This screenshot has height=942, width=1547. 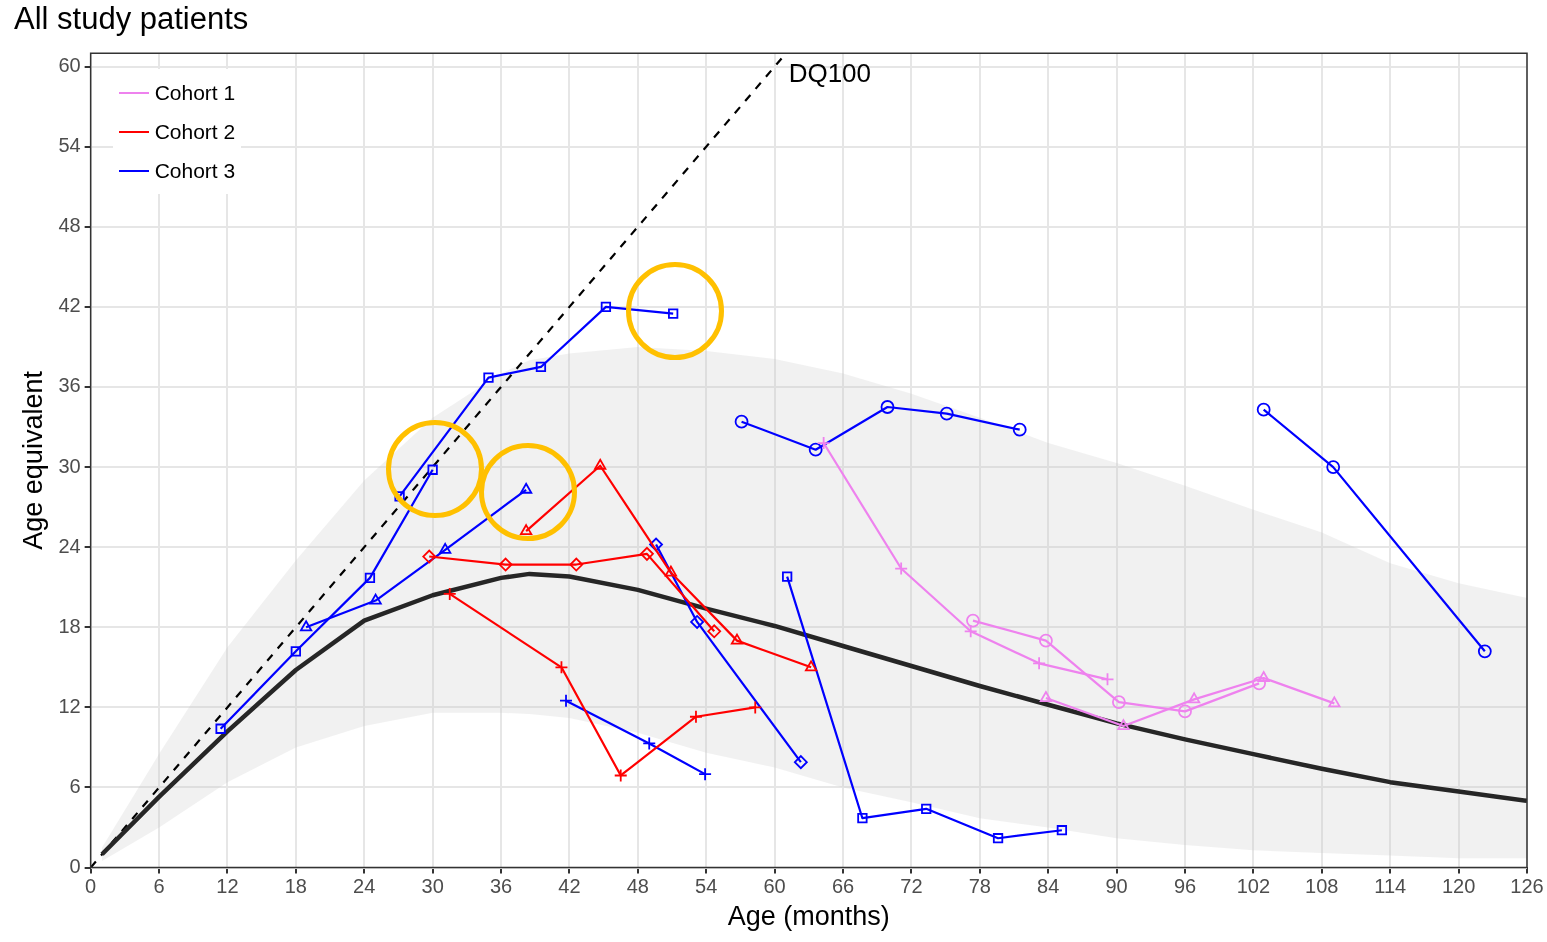 What do you see at coordinates (808, 916) in the screenshot?
I see `x-axis-title: Age (months)` at bounding box center [808, 916].